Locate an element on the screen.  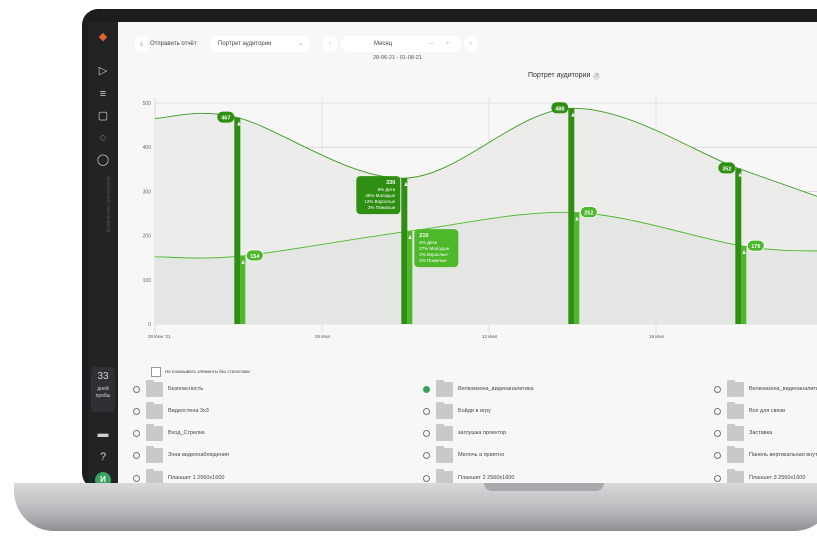
send-report-button: Отправить отчёт is located at coordinates (173, 44).